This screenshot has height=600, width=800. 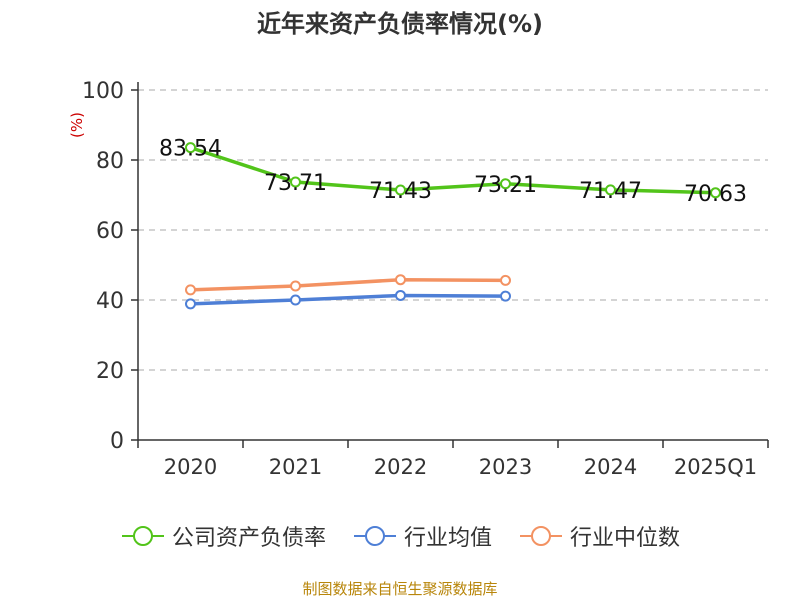 What do you see at coordinates (110, 301) in the screenshot?
I see `y-tick-label: 40` at bounding box center [110, 301].